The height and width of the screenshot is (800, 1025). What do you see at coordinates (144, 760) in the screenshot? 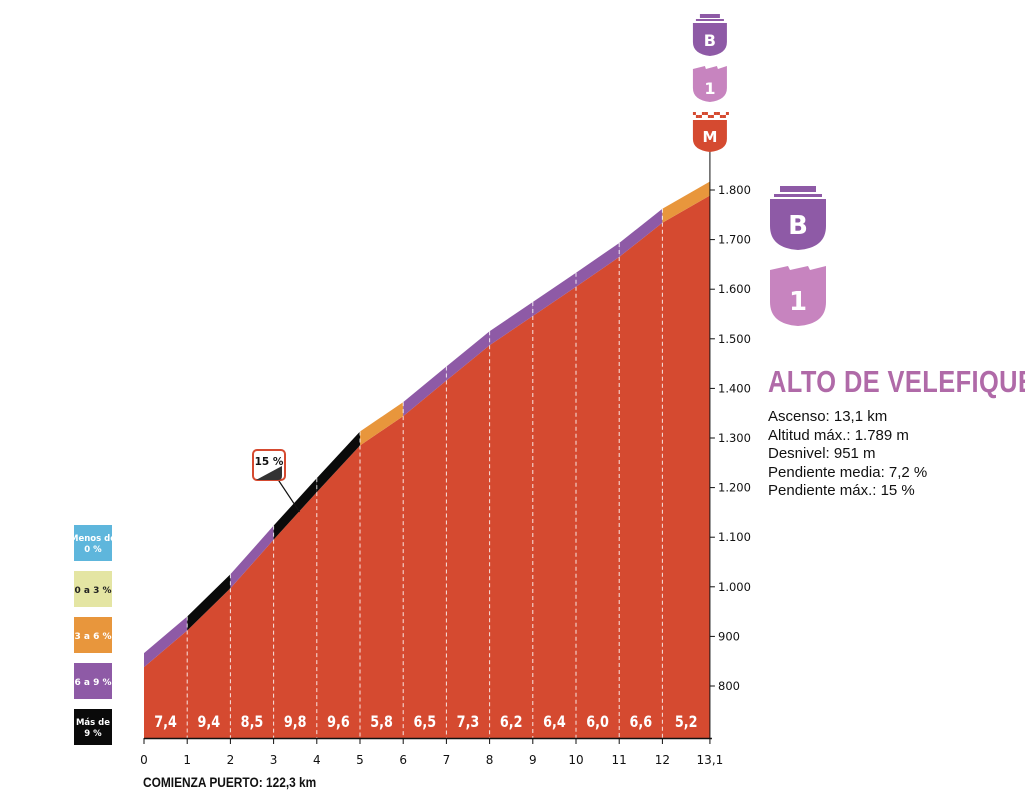
I see `x-tick-label: 0` at bounding box center [144, 760].